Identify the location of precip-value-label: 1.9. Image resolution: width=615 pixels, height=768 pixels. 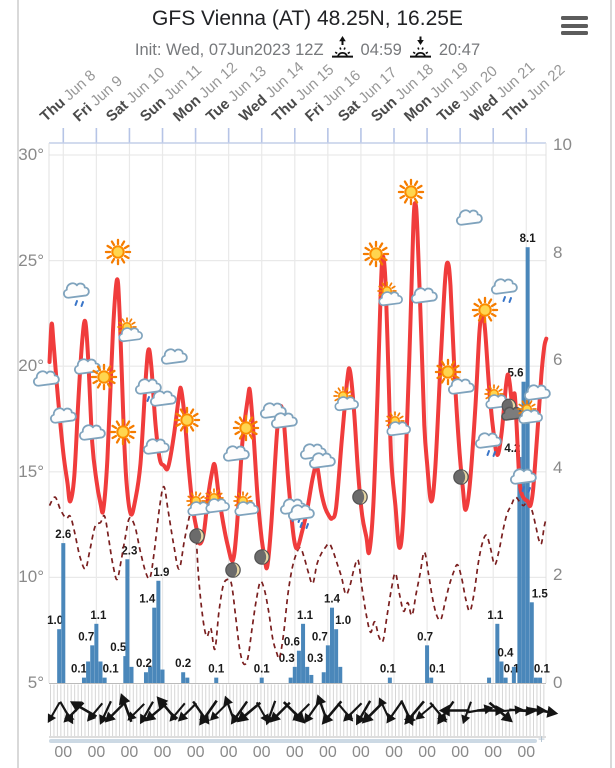
(161, 573).